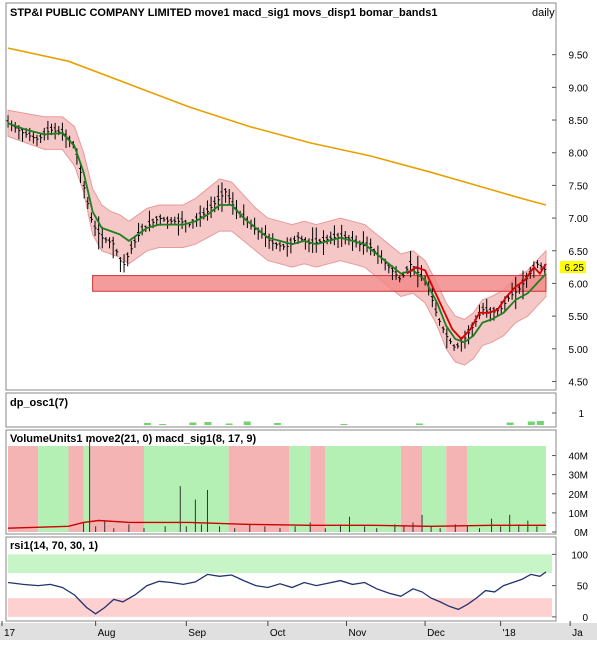 Image resolution: width=597 pixels, height=645 pixels. Describe the element at coordinates (579, 252) in the screenshot. I see `price-y-tick-label: 6.50` at that location.